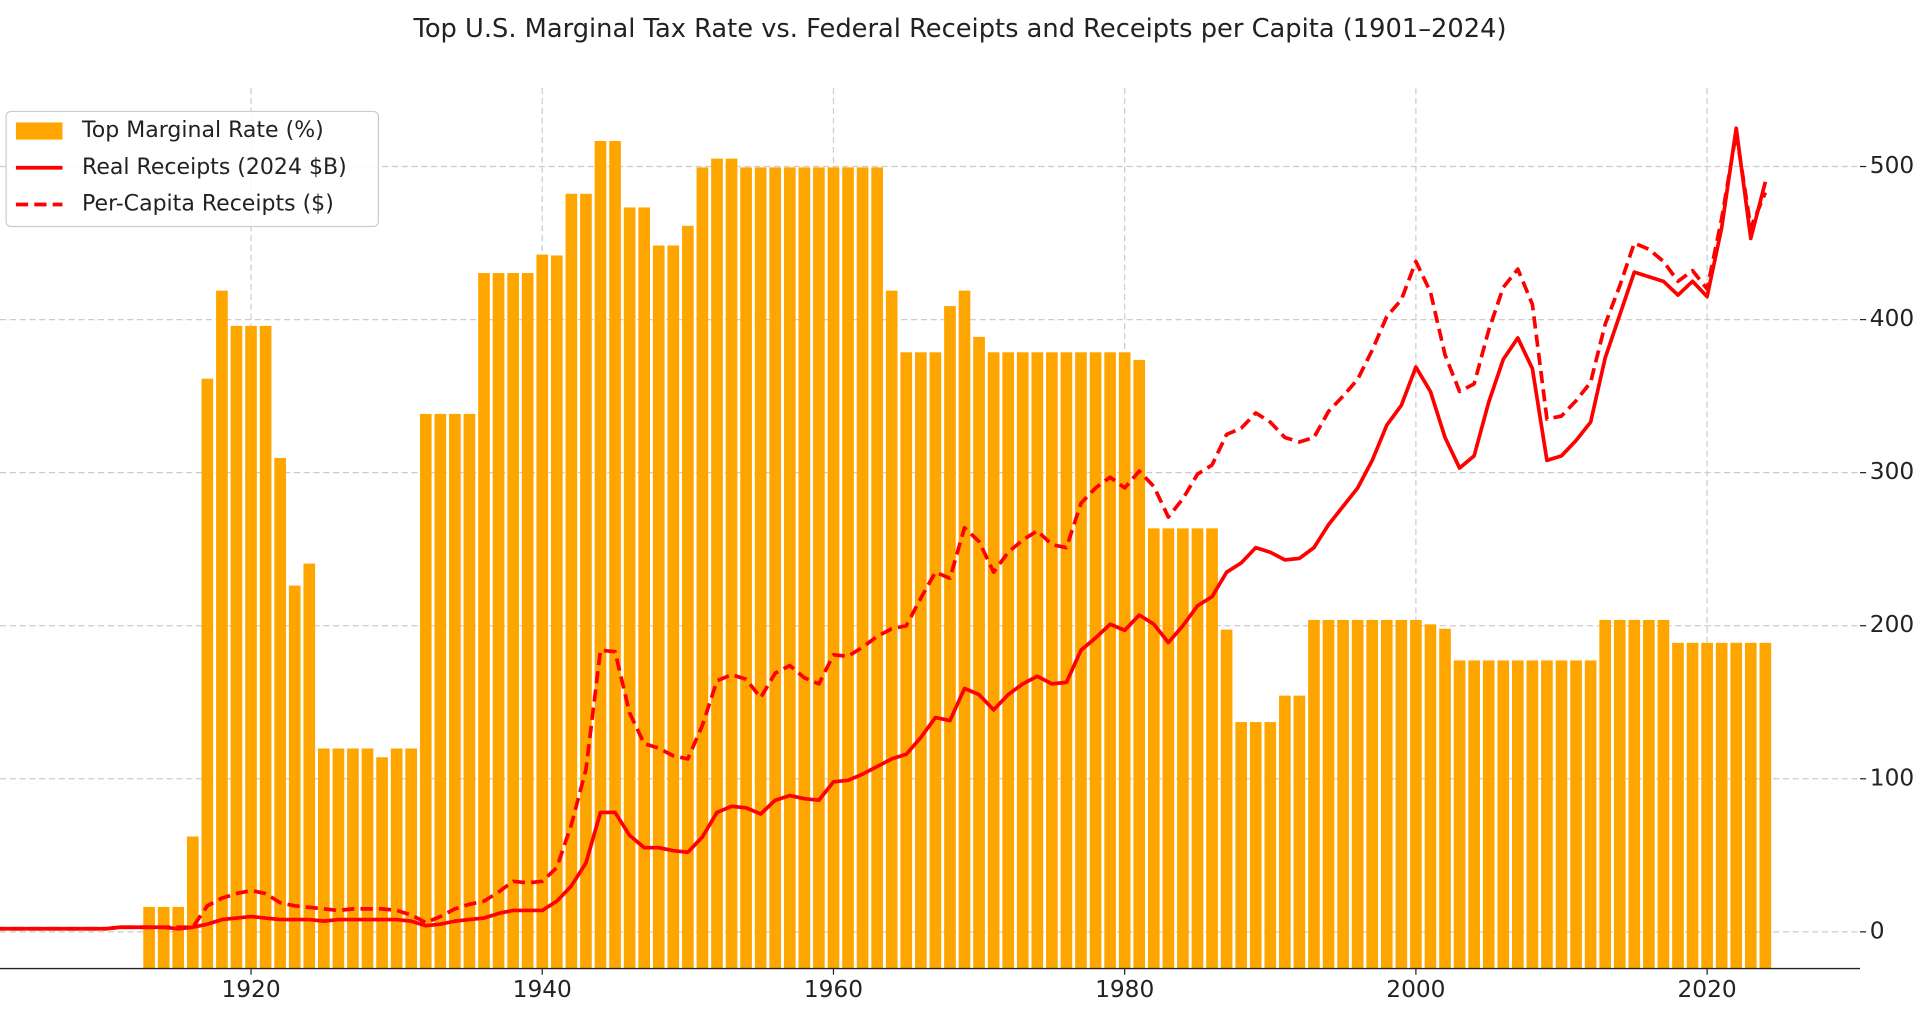  Describe the element at coordinates (1707, 989) in the screenshot. I see `x-tick-label: 2020` at that location.